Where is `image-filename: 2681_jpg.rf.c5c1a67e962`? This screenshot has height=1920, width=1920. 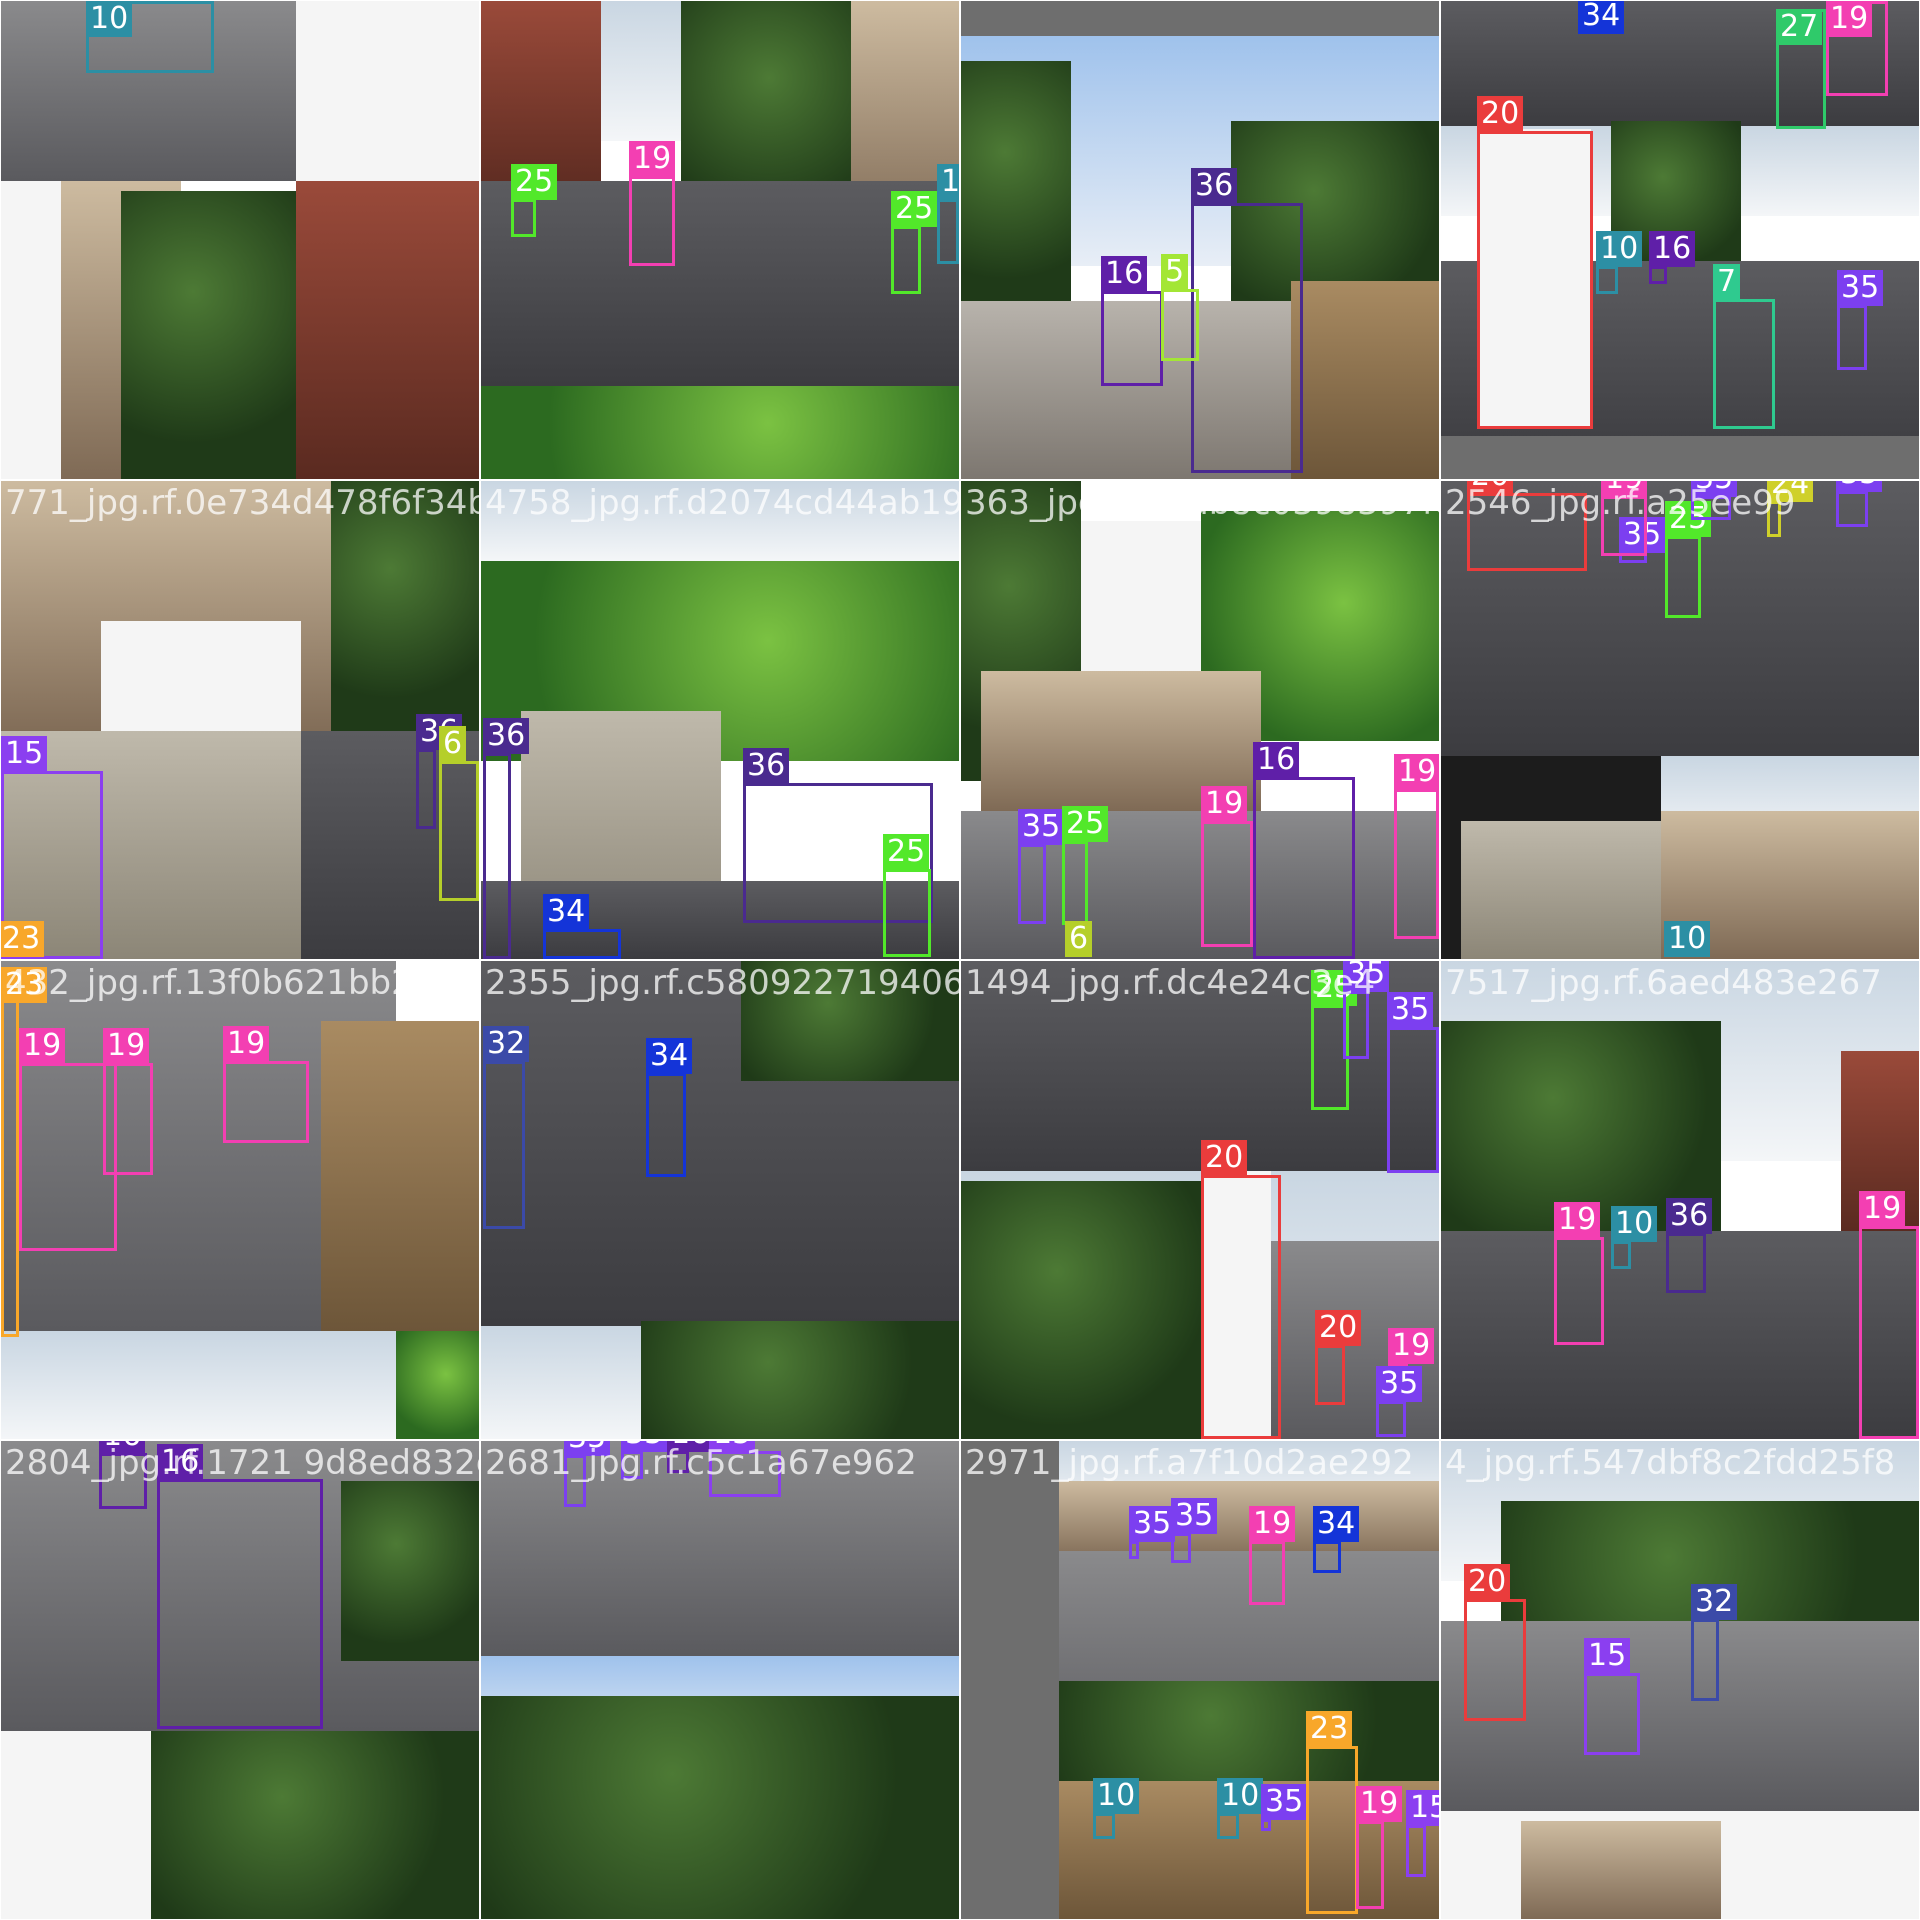
image-filename: 2681_jpg.rf.c5c1a67e962 is located at coordinates (701, 1463).